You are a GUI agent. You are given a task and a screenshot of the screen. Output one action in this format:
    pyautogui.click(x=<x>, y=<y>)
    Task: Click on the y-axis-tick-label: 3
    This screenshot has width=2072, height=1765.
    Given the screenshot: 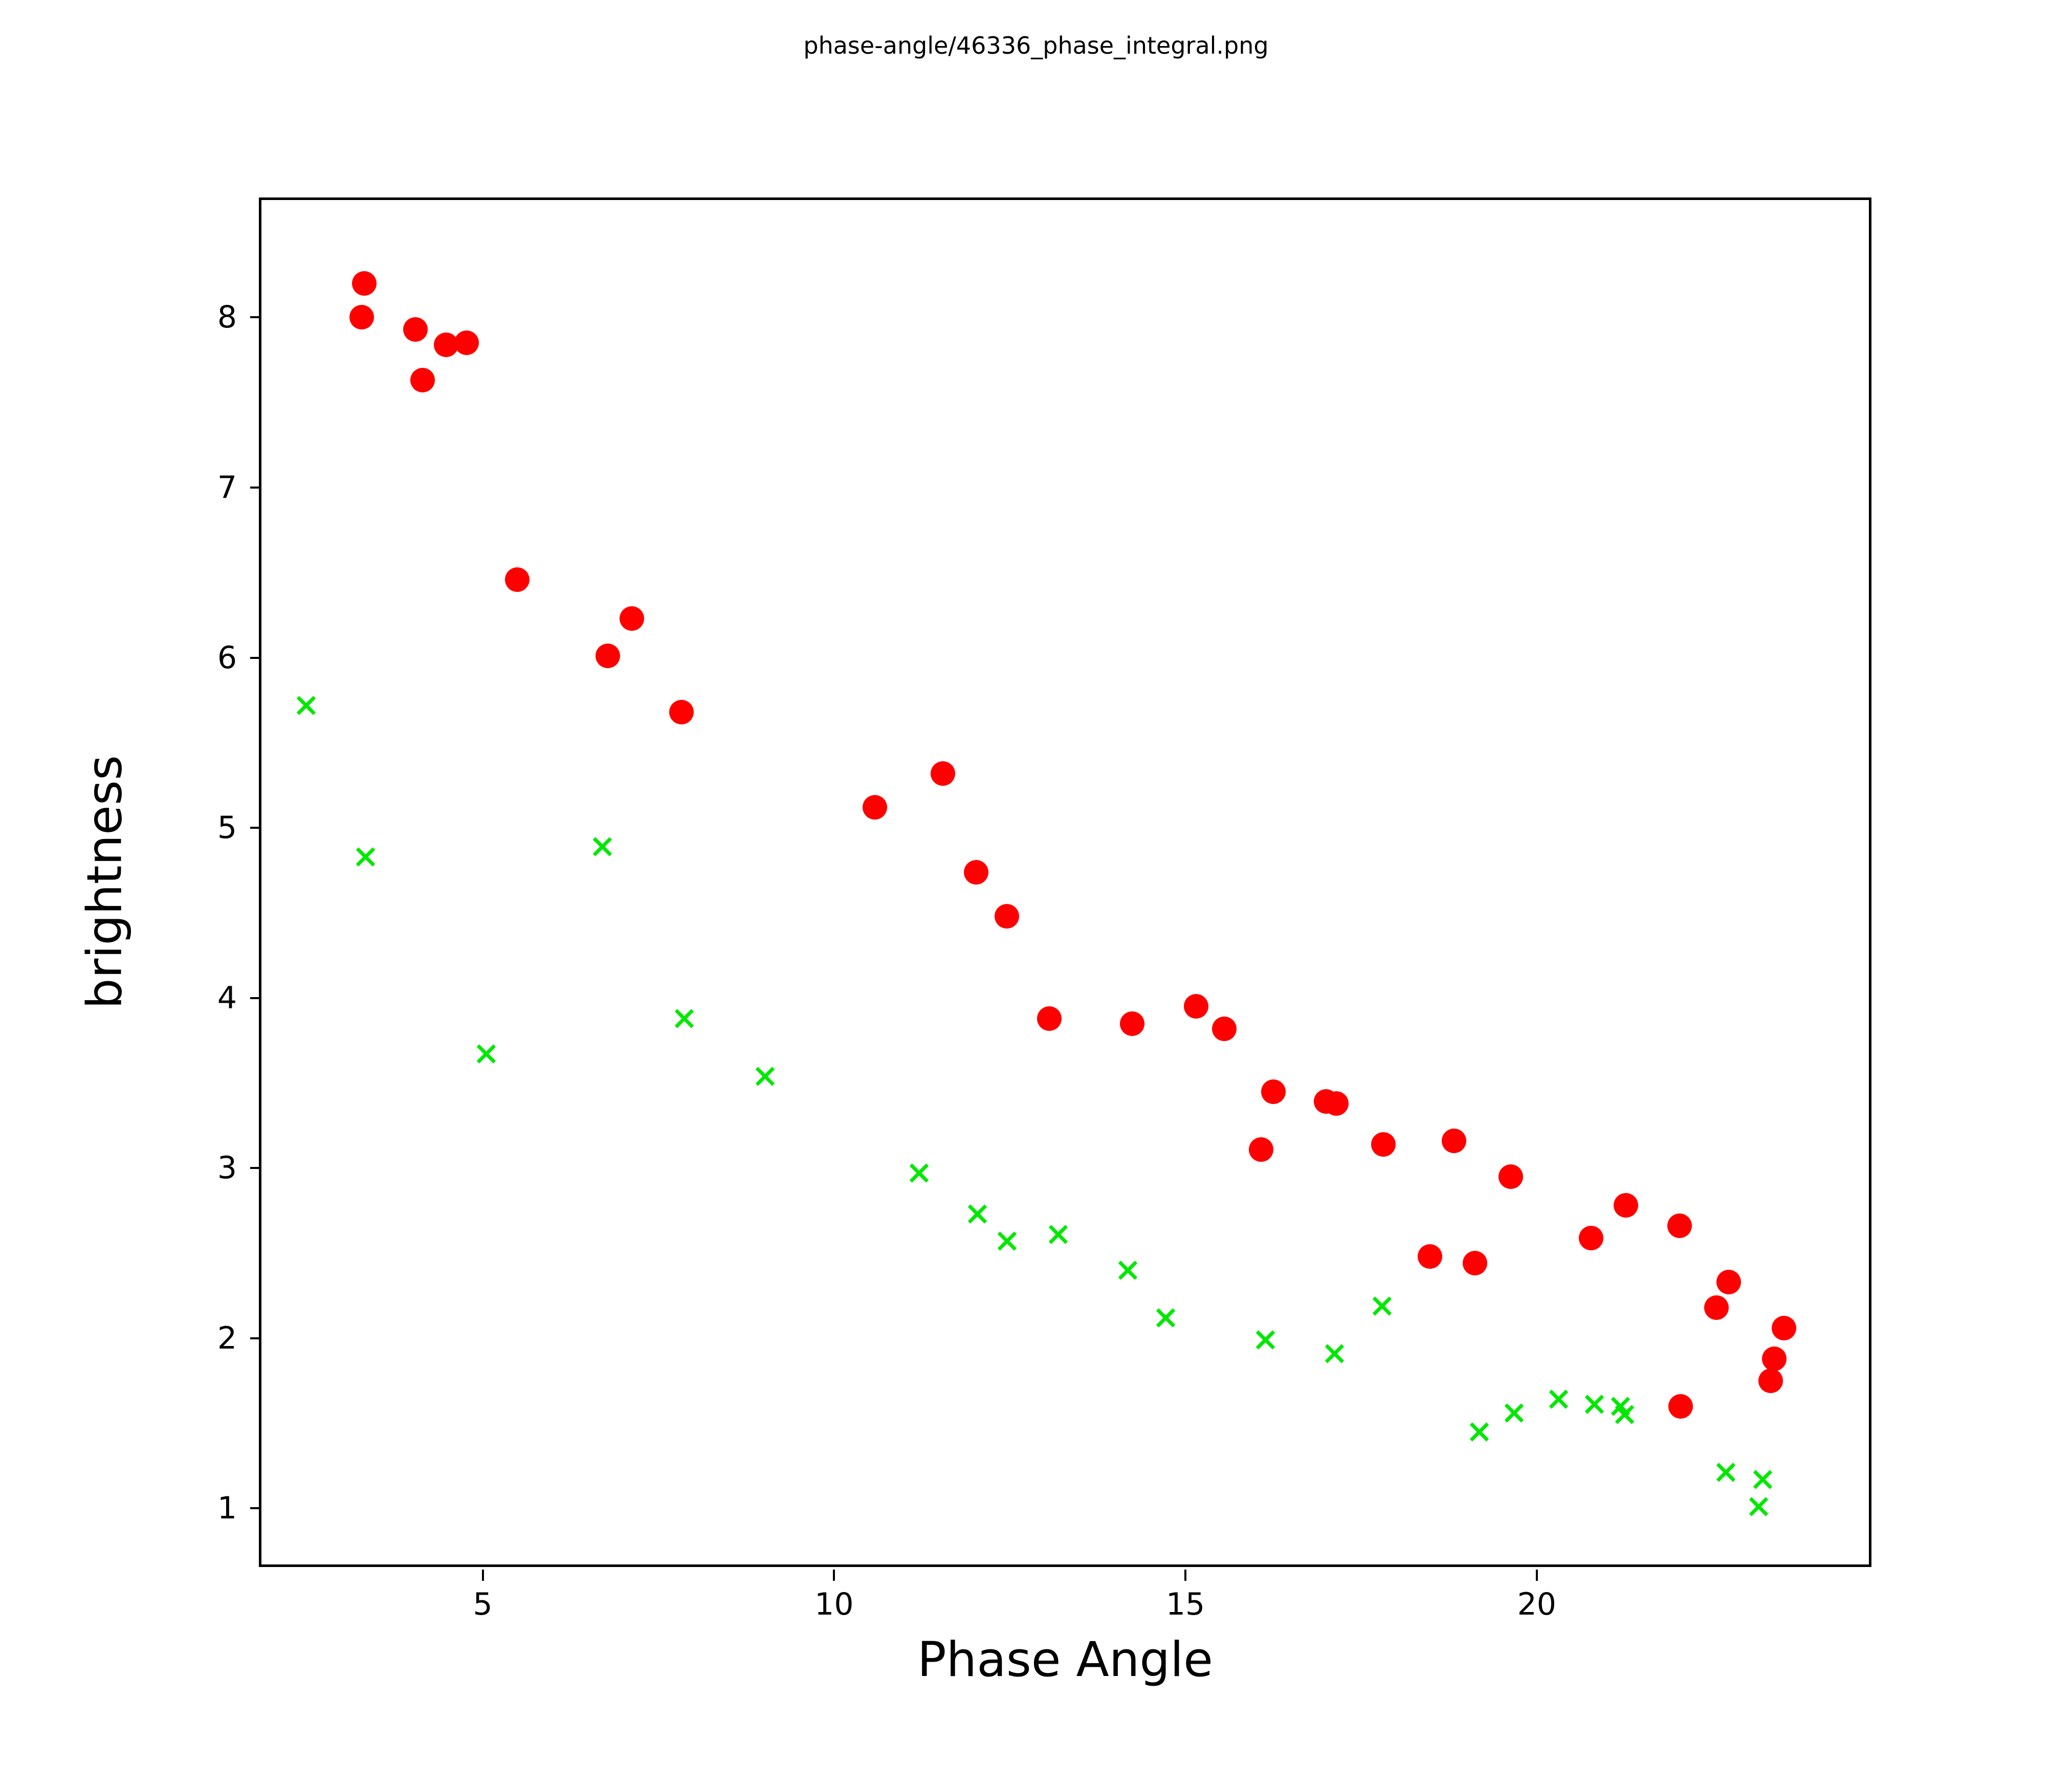 What is the action you would take?
    pyautogui.click(x=227, y=1168)
    